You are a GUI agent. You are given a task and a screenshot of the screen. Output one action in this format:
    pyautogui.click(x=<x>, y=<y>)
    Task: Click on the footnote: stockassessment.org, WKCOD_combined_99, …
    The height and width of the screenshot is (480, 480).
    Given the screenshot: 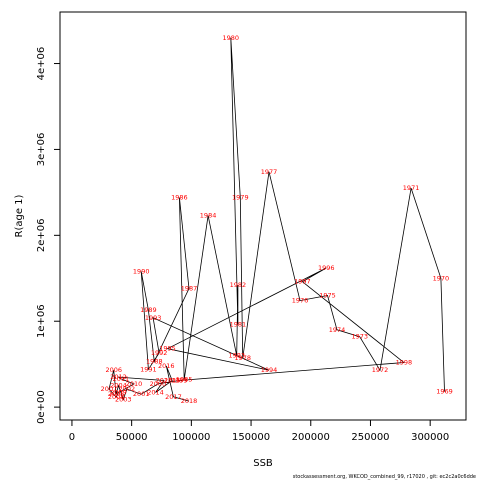 What is the action you would take?
    pyautogui.click(x=384, y=477)
    